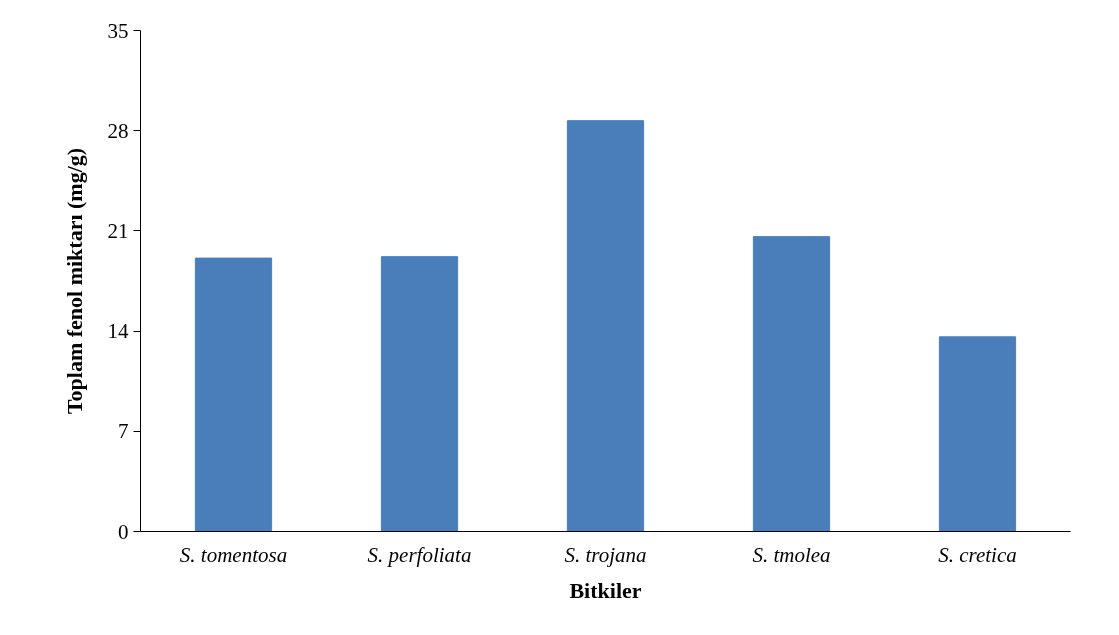 This screenshot has height=635, width=1119. What do you see at coordinates (74, 281) in the screenshot?
I see `y-axis-title: Toplam fenol miktarı (mg/g)` at bounding box center [74, 281].